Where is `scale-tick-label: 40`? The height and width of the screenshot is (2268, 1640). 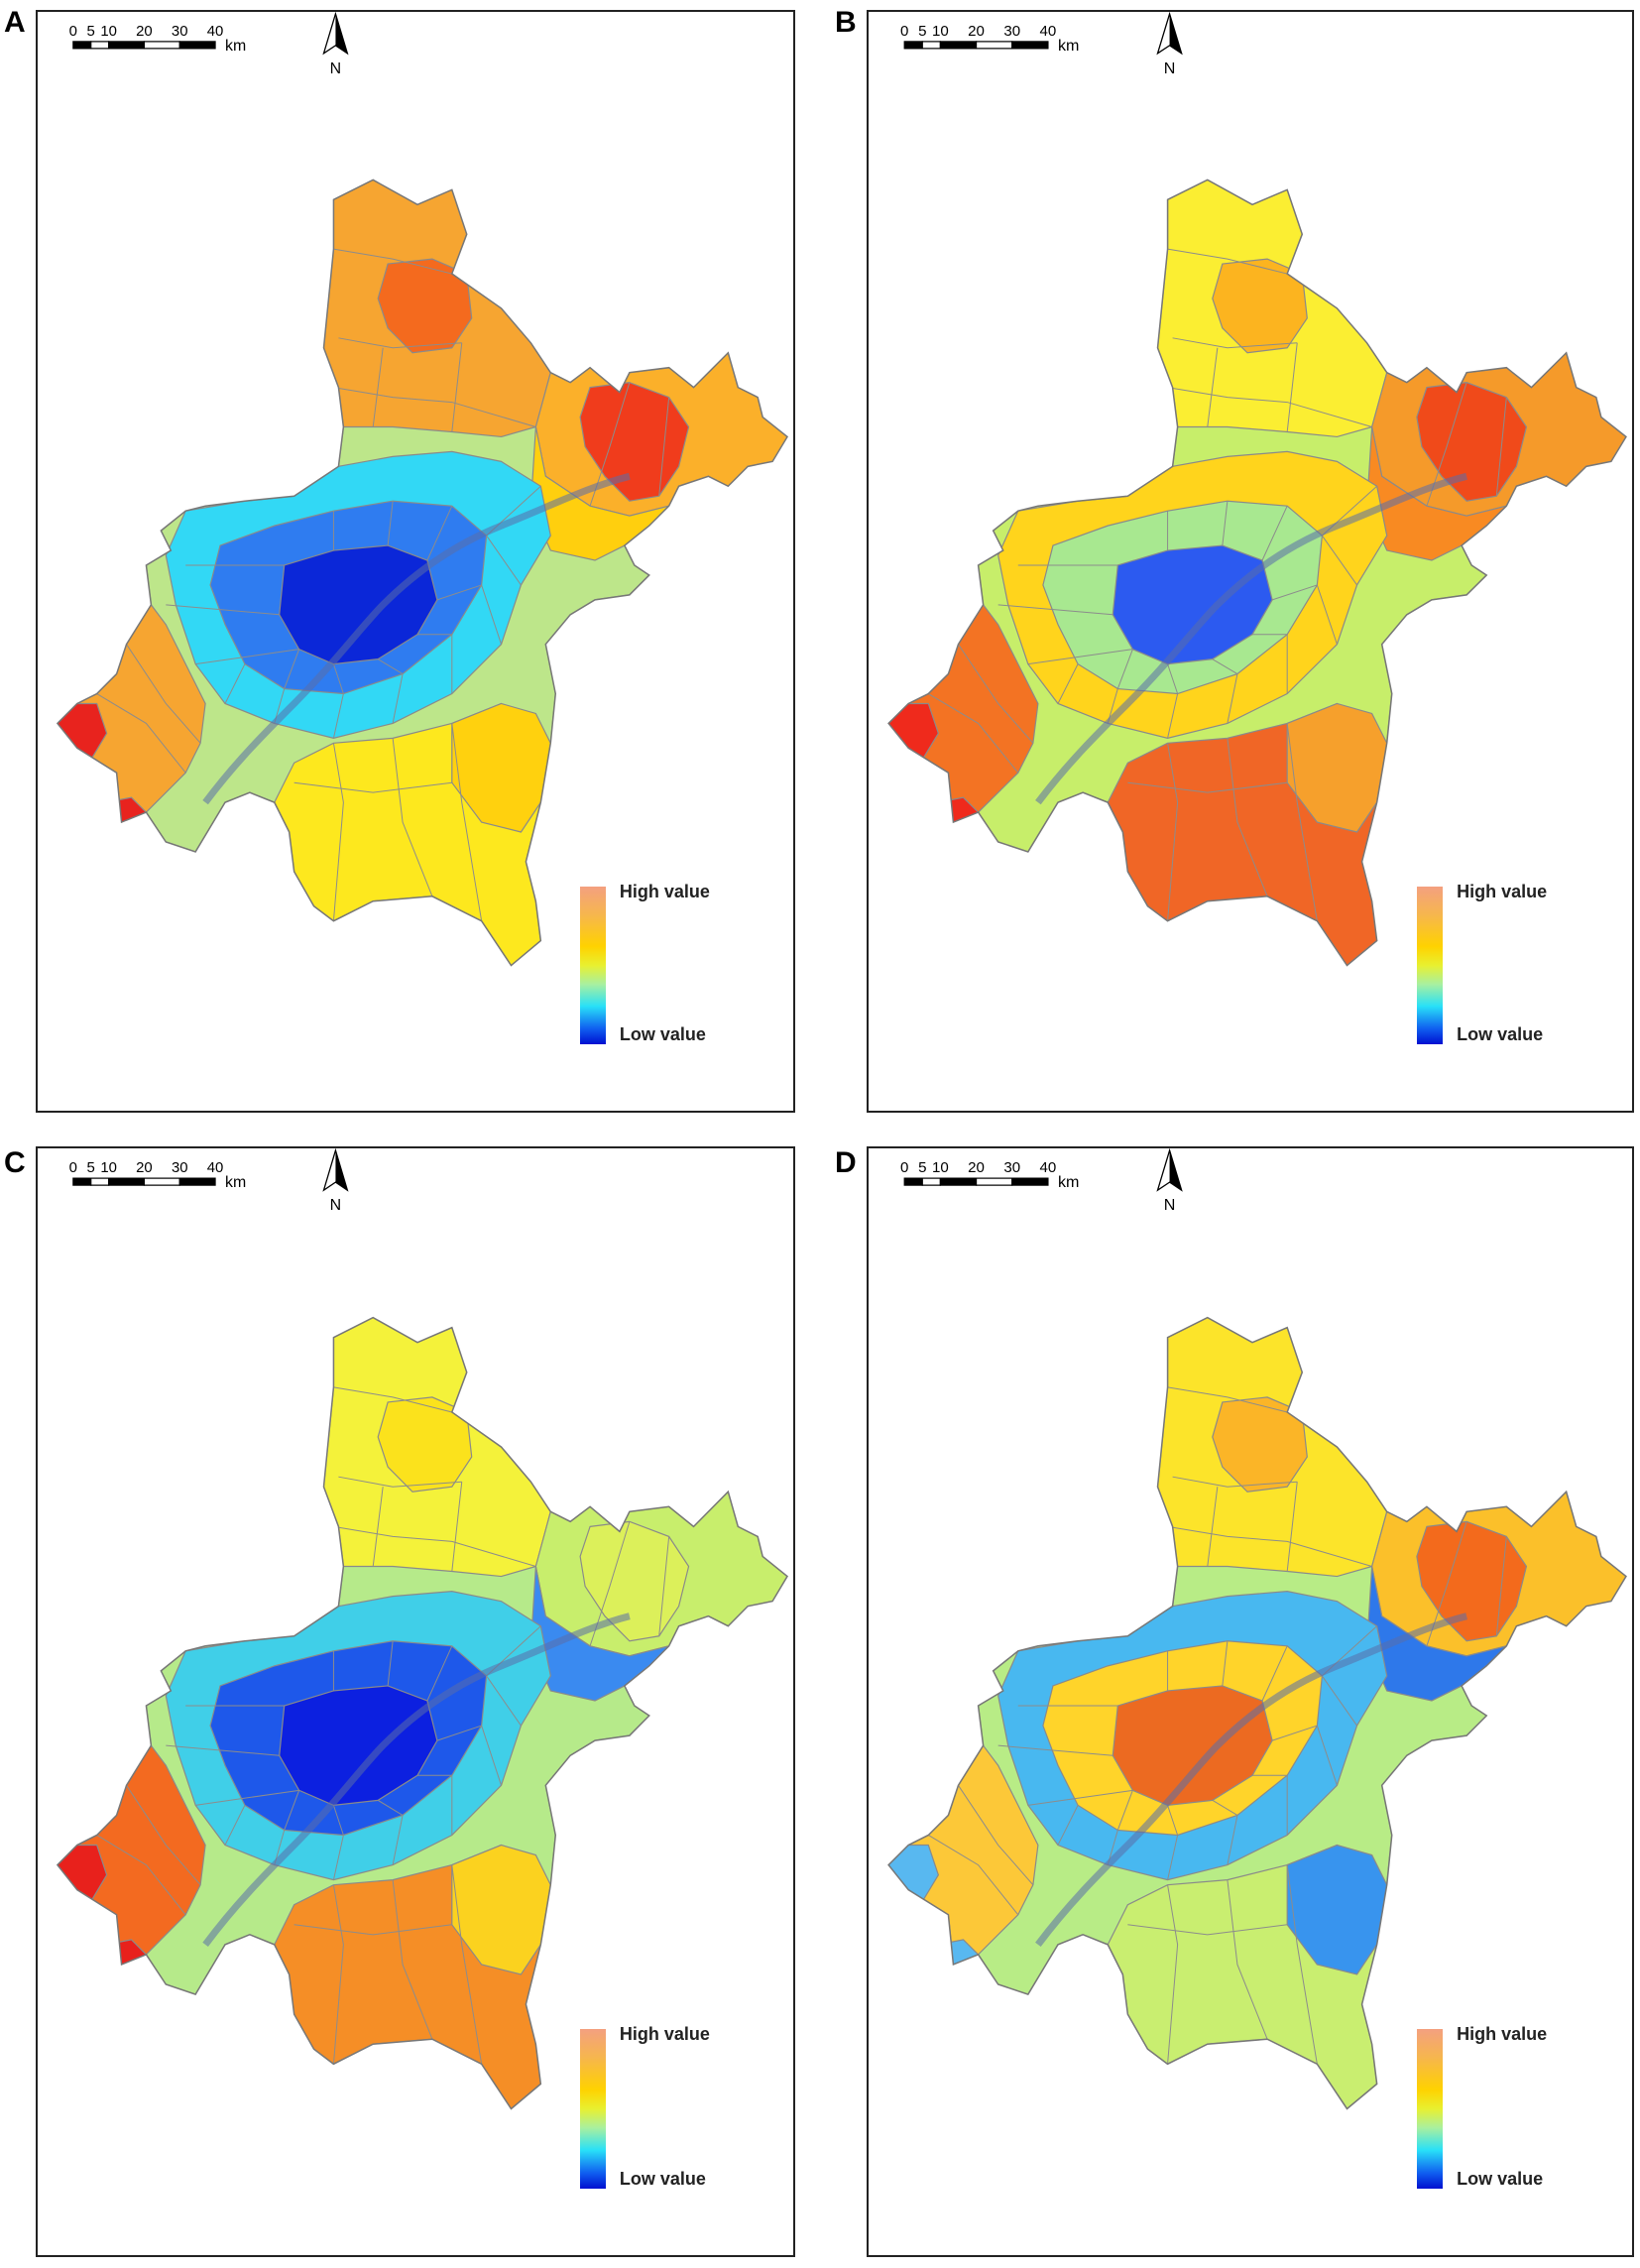 scale-tick-label: 40 is located at coordinates (1048, 1167).